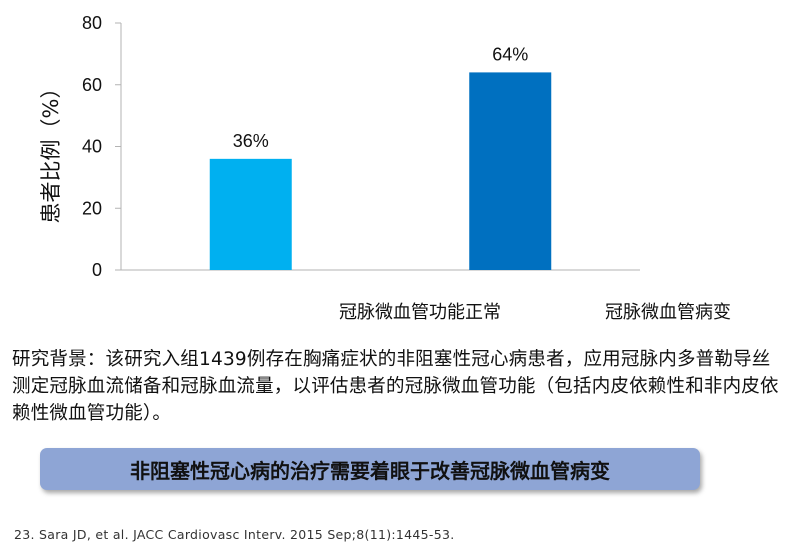  What do you see at coordinates (92, 208) in the screenshot?
I see `y-tick-label: 20` at bounding box center [92, 208].